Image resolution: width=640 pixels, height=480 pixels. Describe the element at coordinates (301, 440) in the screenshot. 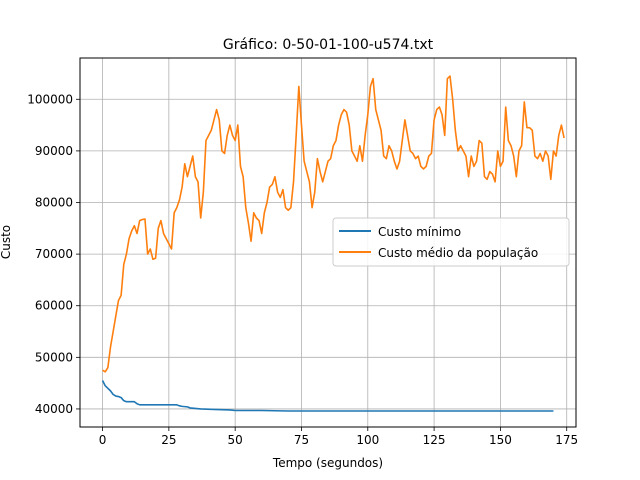

I see `x-tick-label: 75` at that location.